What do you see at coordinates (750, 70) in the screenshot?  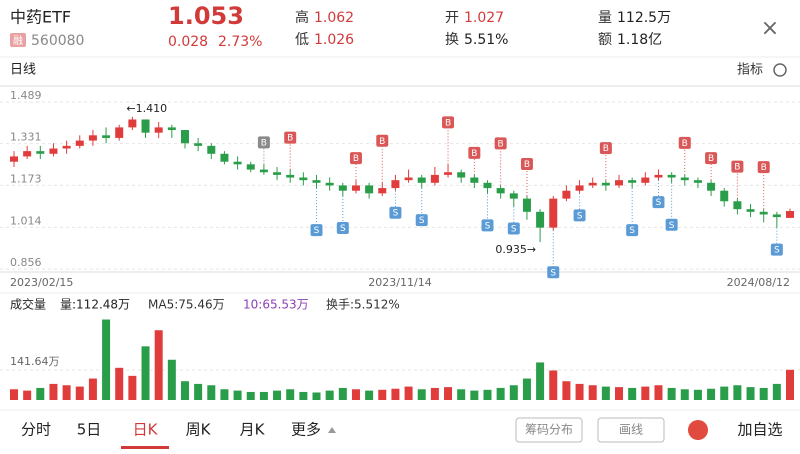 I see `indicator-button: 指标` at bounding box center [750, 70].